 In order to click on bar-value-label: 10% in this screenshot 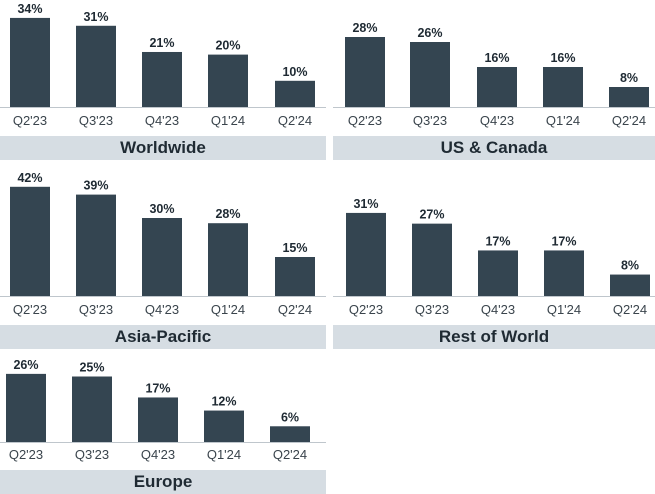, I will do `click(294, 72)`.